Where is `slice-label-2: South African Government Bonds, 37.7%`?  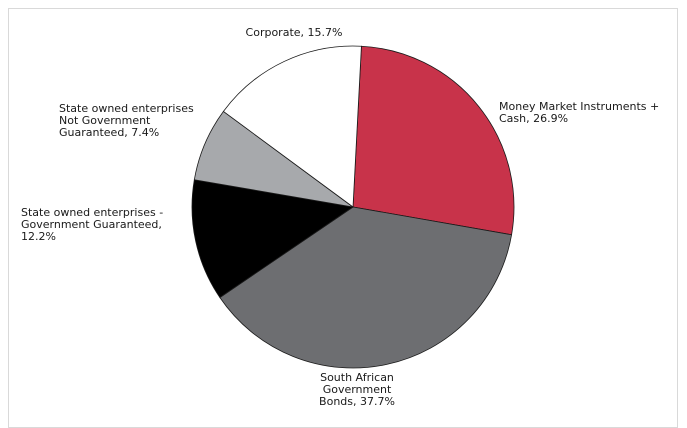 slice-label-2: South African Government Bonds, 37.7% is located at coordinates (357, 389).